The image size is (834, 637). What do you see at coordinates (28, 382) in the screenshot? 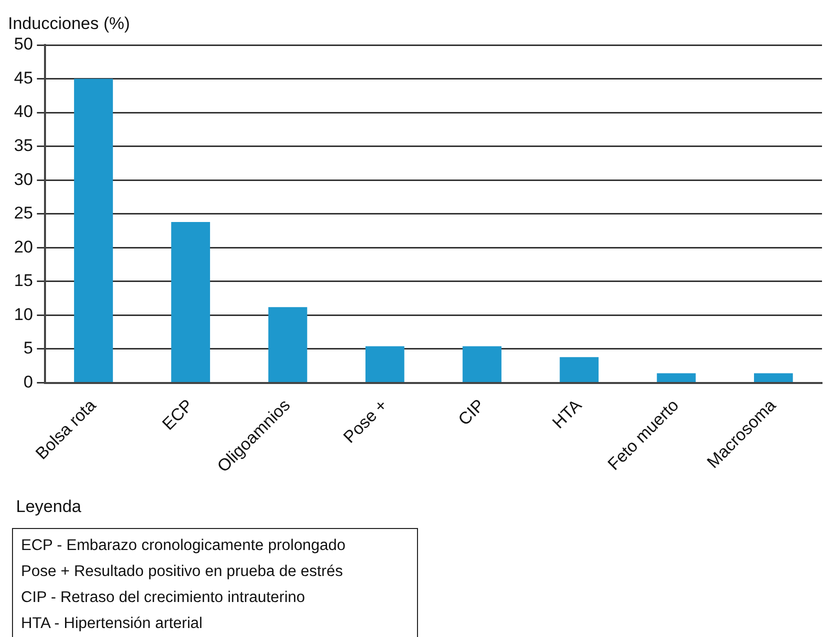
I see `y-tick-label: 0` at bounding box center [28, 382].